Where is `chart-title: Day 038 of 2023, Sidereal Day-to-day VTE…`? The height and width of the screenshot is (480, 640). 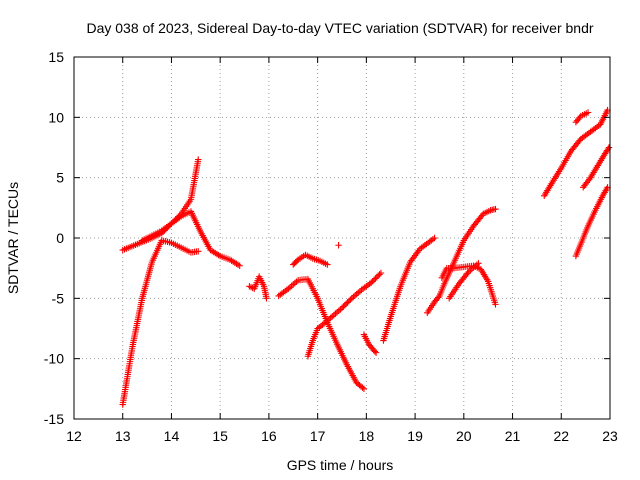
chart-title: Day 038 of 2023, Sidereal Day-to-day VTE… is located at coordinates (339, 28).